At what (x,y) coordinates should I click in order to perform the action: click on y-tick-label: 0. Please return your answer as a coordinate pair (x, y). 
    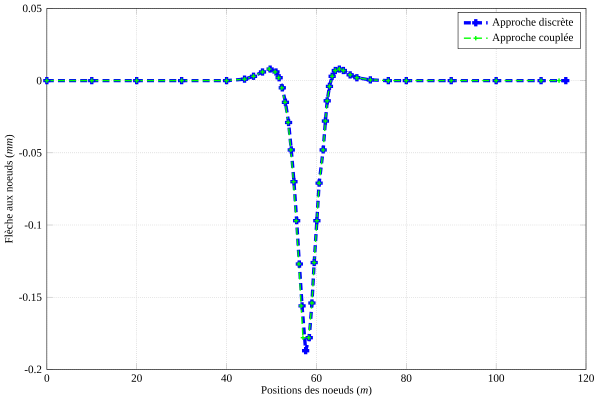
    Looking at the image, I should click on (39, 81).